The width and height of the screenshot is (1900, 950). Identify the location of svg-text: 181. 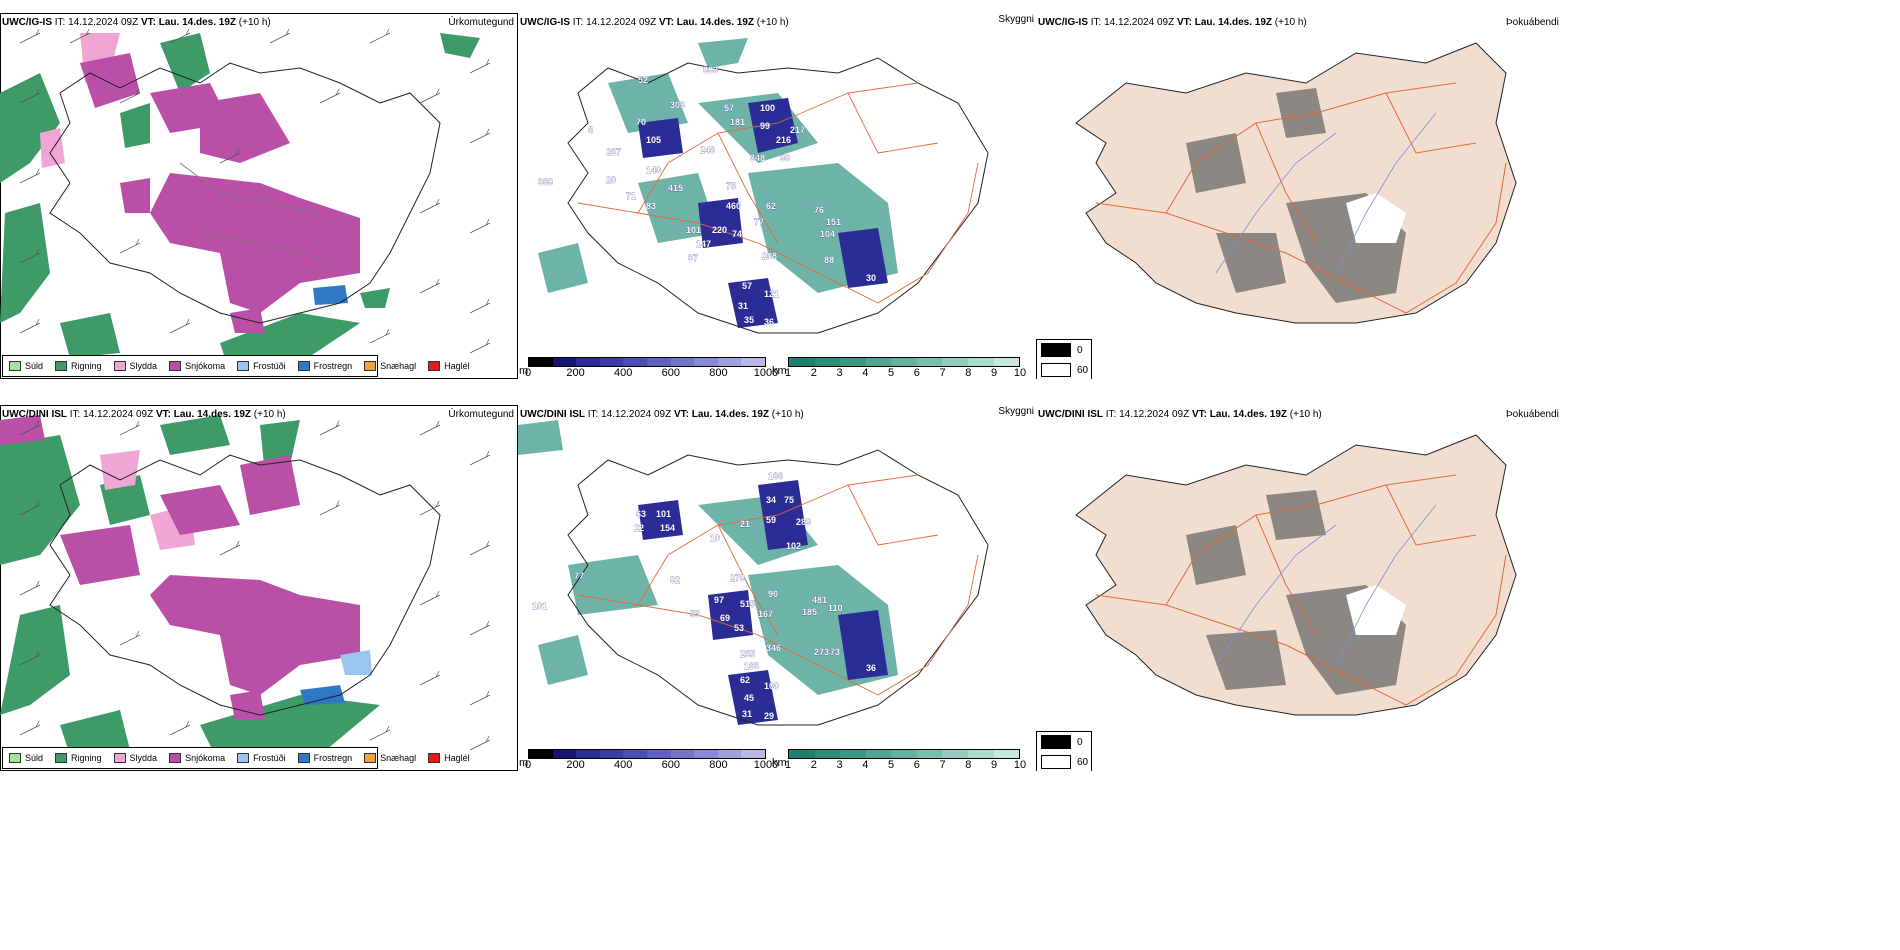
(737, 122).